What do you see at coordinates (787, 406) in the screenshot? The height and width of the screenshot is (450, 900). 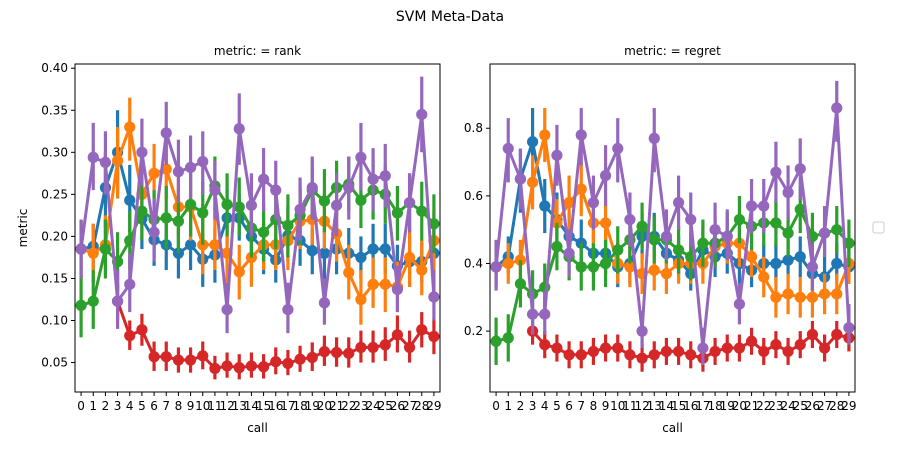 I see `x-tick-label: 24` at bounding box center [787, 406].